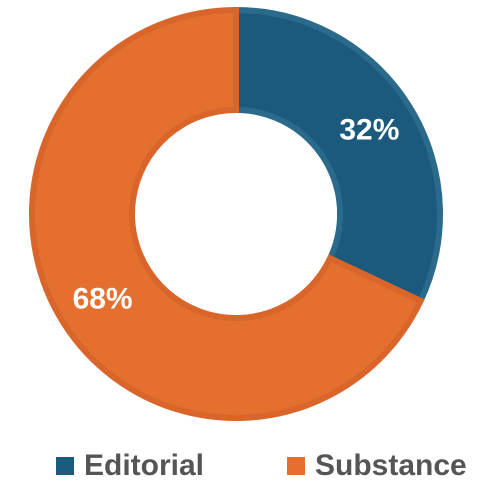 This screenshot has width=495, height=485. What do you see at coordinates (144, 465) in the screenshot?
I see `legend-label-editorial: Editorial` at bounding box center [144, 465].